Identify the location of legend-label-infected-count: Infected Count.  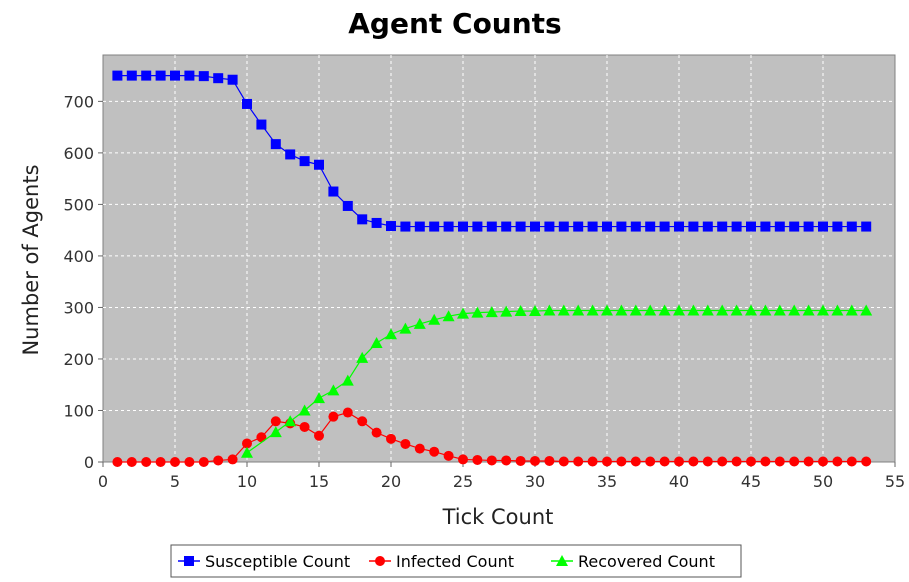
(455, 561).